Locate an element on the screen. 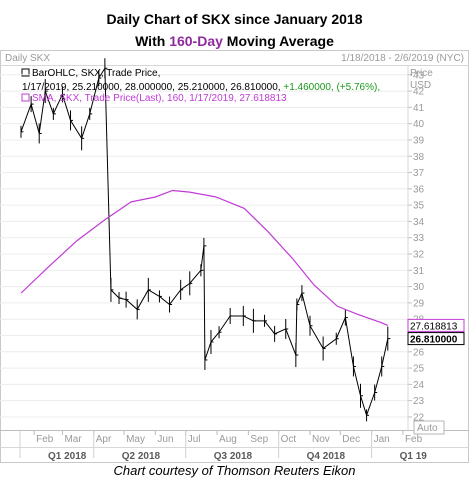 The width and height of the screenshot is (469, 485). x-tick-label: Oct is located at coordinates (289, 439).